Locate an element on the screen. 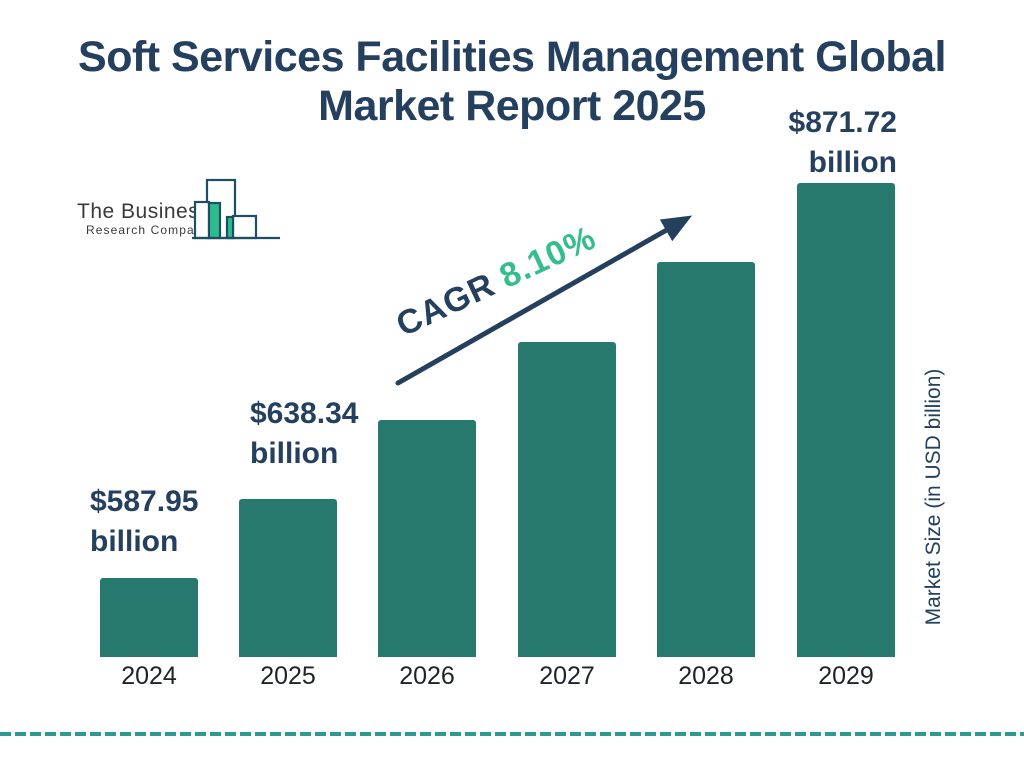 The image size is (1024, 768). cagr-label: CAGR is located at coordinates (445, 305).